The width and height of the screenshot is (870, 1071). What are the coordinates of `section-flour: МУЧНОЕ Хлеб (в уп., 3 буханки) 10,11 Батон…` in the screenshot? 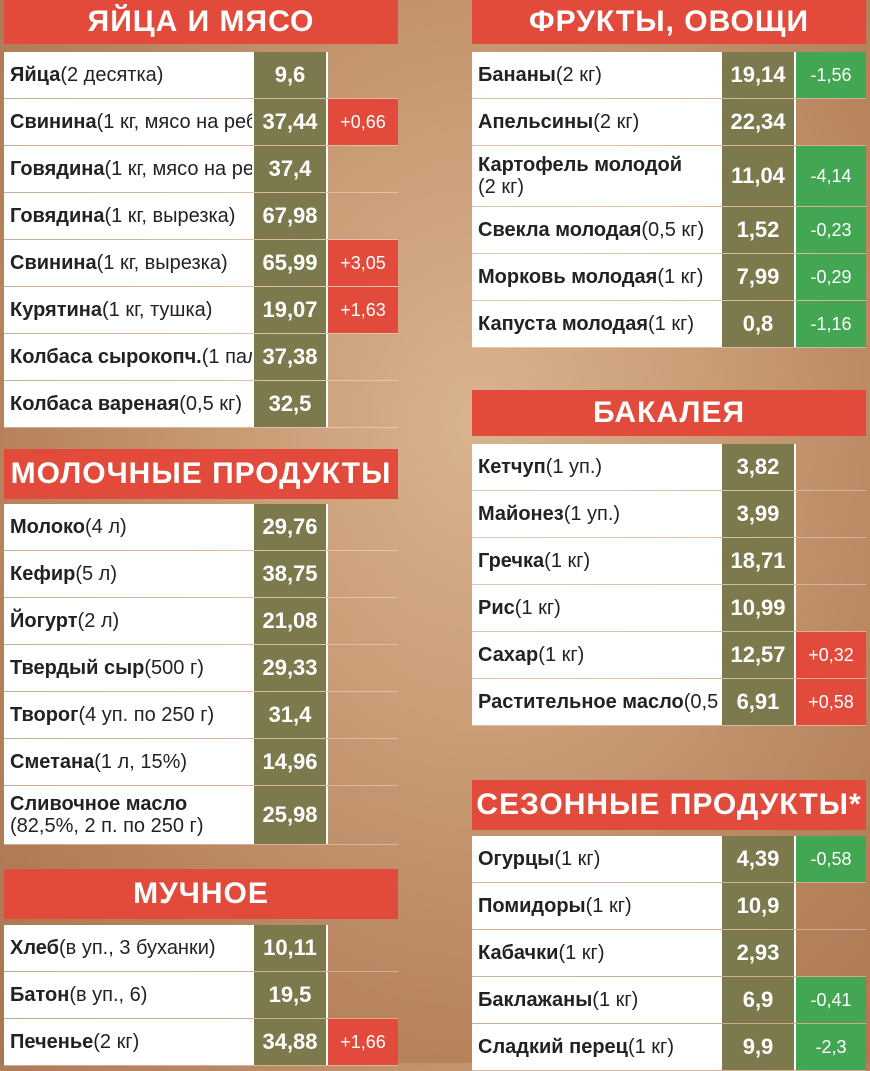 It's located at (201, 967).